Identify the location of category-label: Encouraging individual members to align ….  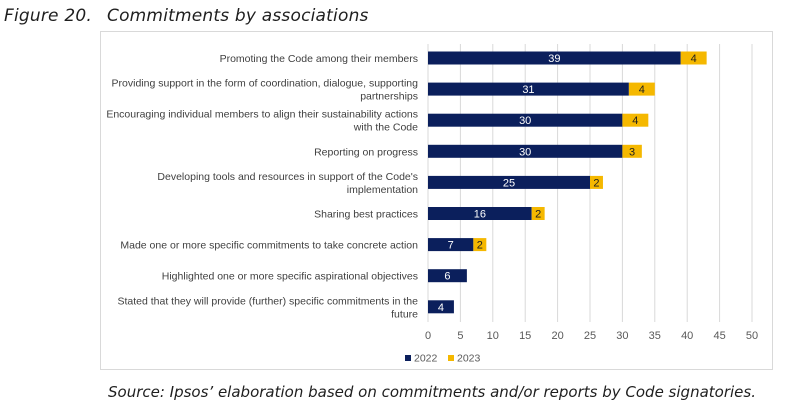
(262, 121).